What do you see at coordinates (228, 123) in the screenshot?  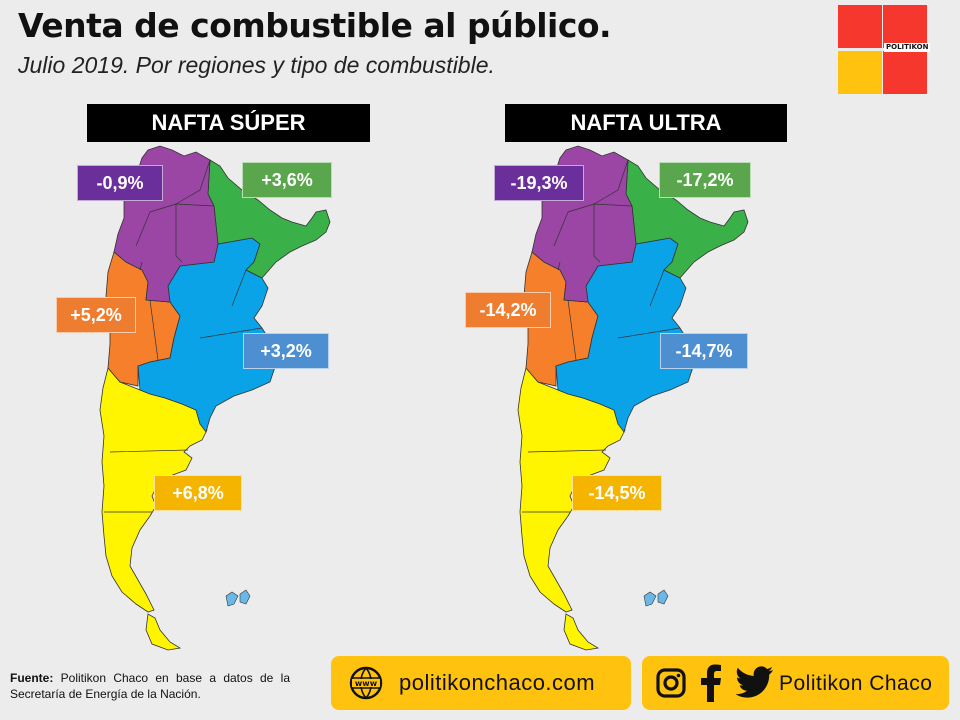 I see `map-header-super: NAFTA SÚPER` at bounding box center [228, 123].